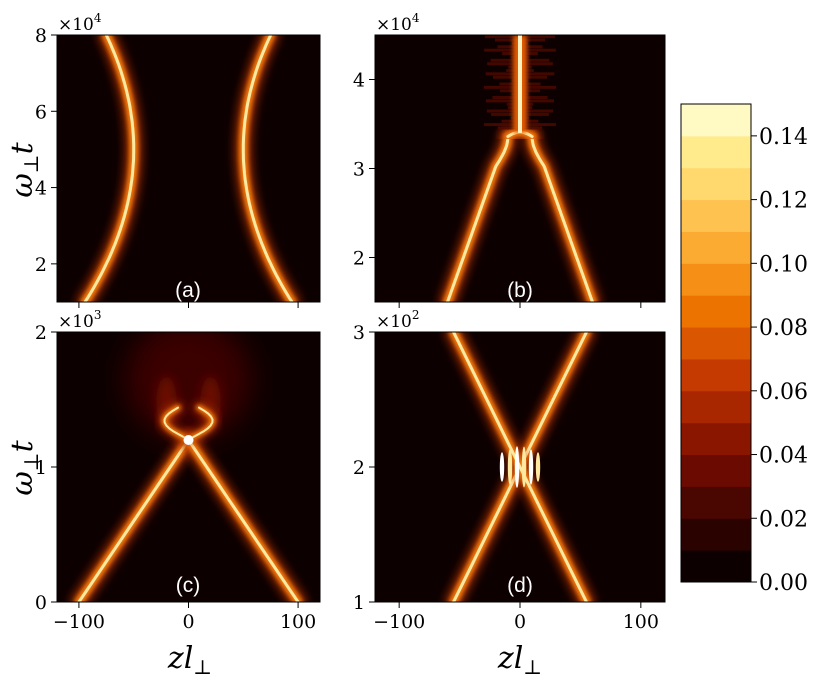  Describe the element at coordinates (359, 259) in the screenshot. I see `panel-b-ytick-label: 2` at that location.